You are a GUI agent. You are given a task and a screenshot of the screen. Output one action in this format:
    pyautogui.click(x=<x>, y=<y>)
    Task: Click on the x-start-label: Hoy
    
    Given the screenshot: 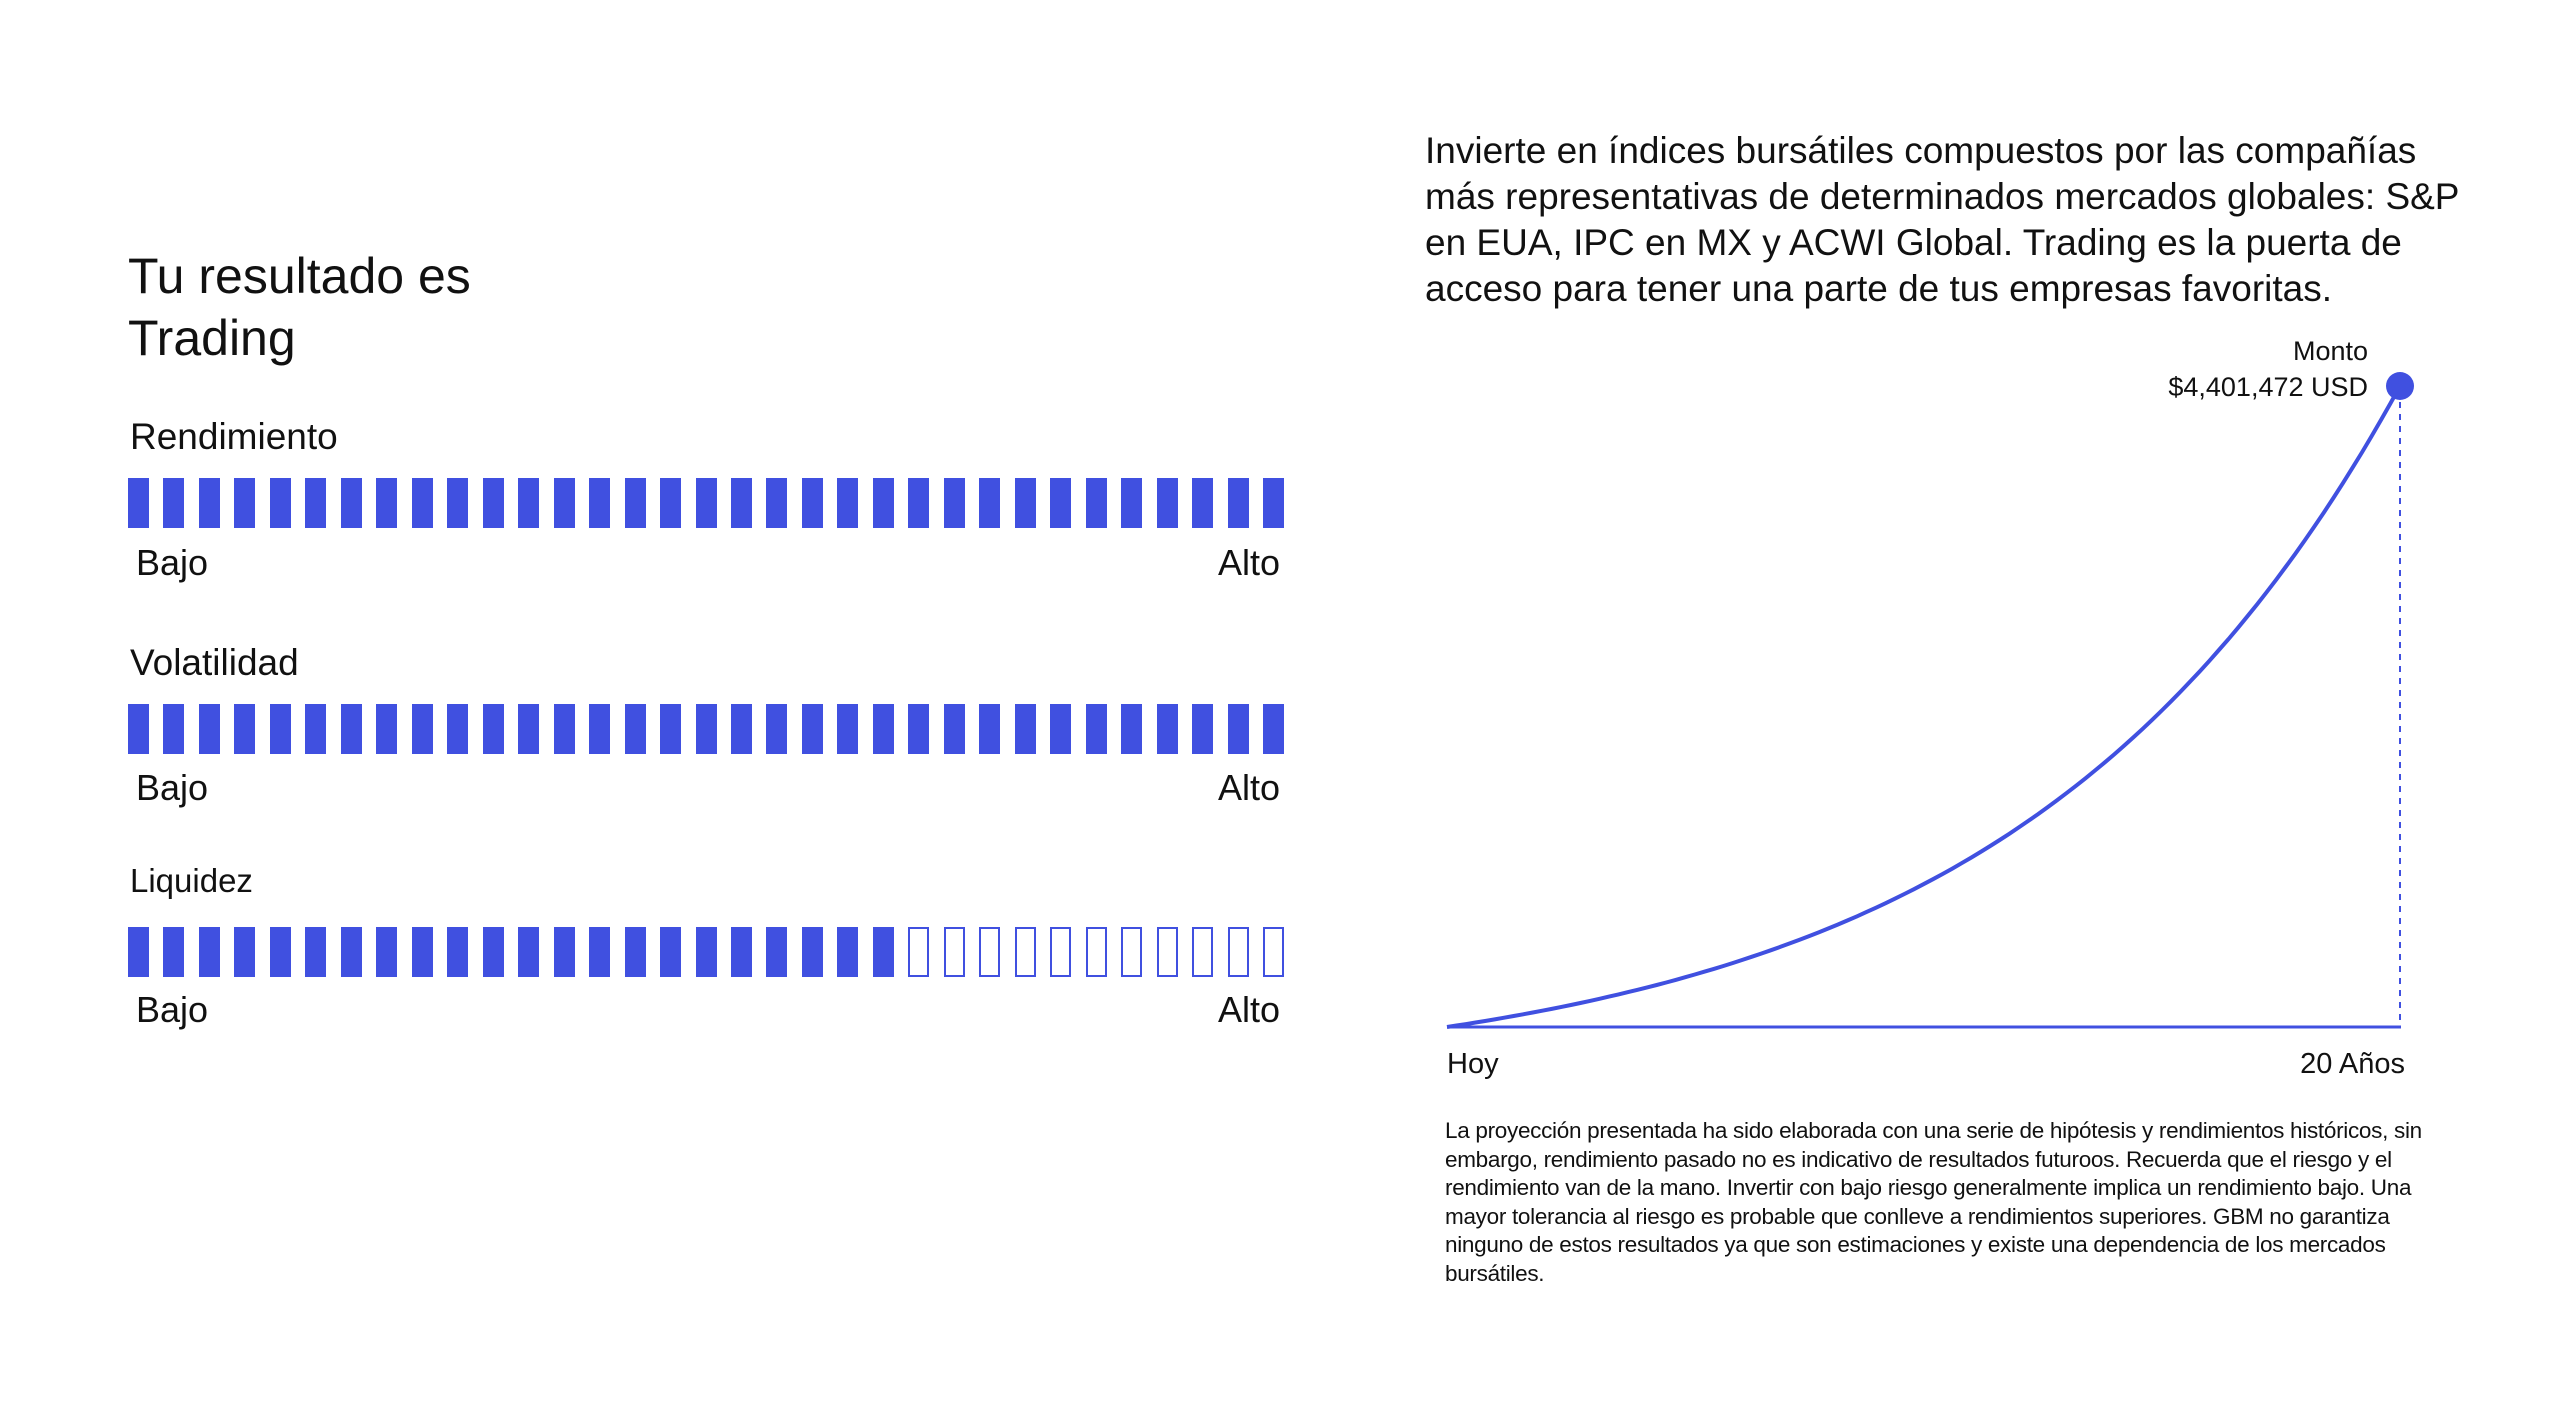 What is the action you would take?
    pyautogui.click(x=1473, y=1064)
    